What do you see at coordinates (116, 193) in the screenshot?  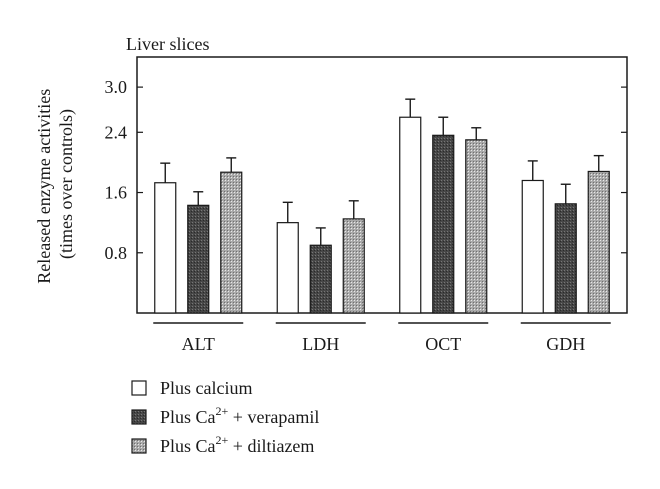 I see `y-tick-label: 1.6` at bounding box center [116, 193].